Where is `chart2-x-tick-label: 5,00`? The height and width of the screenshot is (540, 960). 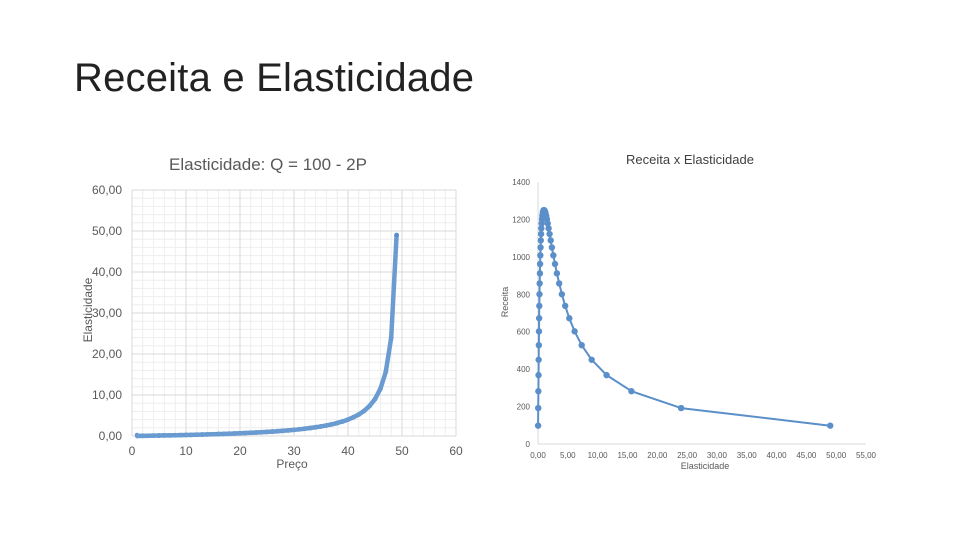
chart2-x-tick-label: 5,00 is located at coordinates (568, 455).